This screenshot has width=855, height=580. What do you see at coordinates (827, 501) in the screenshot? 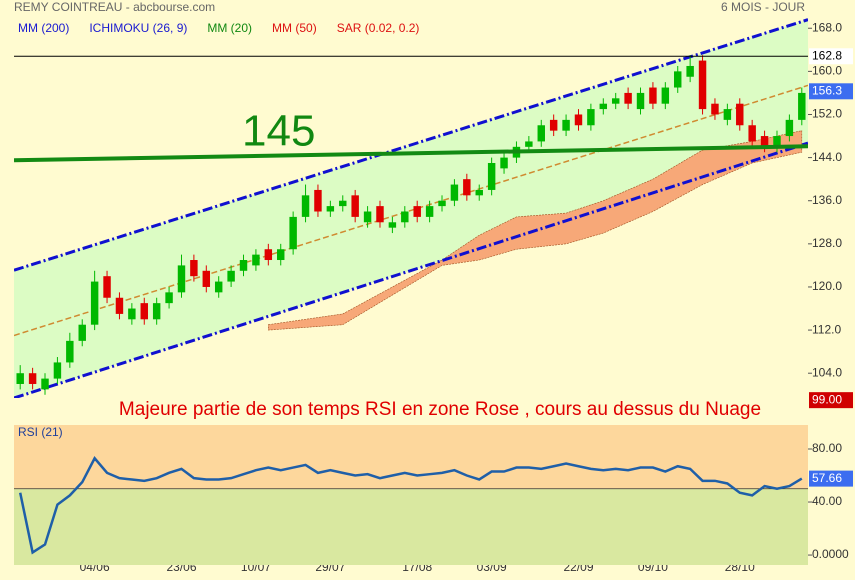
I see `y-tick-label: 40.00` at bounding box center [827, 501].